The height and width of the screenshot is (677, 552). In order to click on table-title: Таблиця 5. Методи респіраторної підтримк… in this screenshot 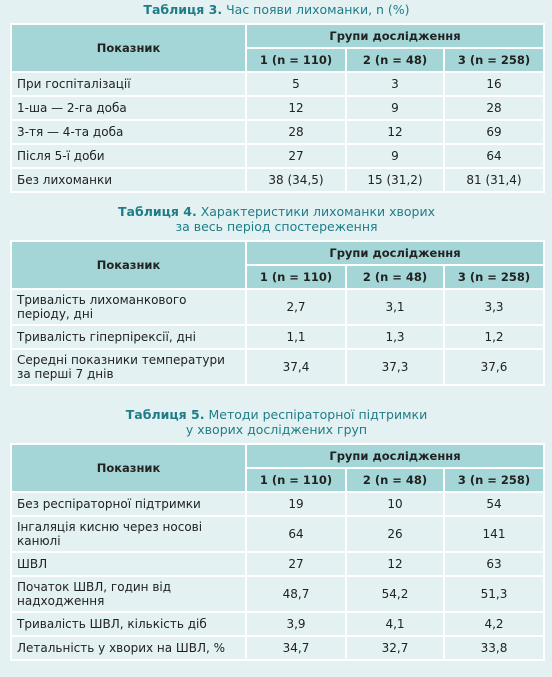, I will do `click(276, 422)`.